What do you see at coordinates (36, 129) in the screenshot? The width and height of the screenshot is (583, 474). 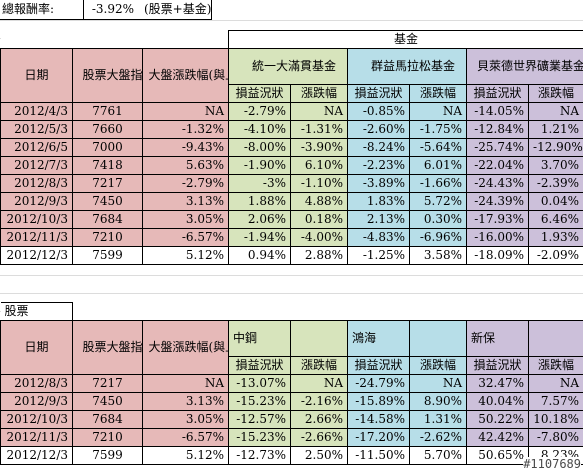 I see `fund-cell-date: 2012/5/3` at bounding box center [36, 129].